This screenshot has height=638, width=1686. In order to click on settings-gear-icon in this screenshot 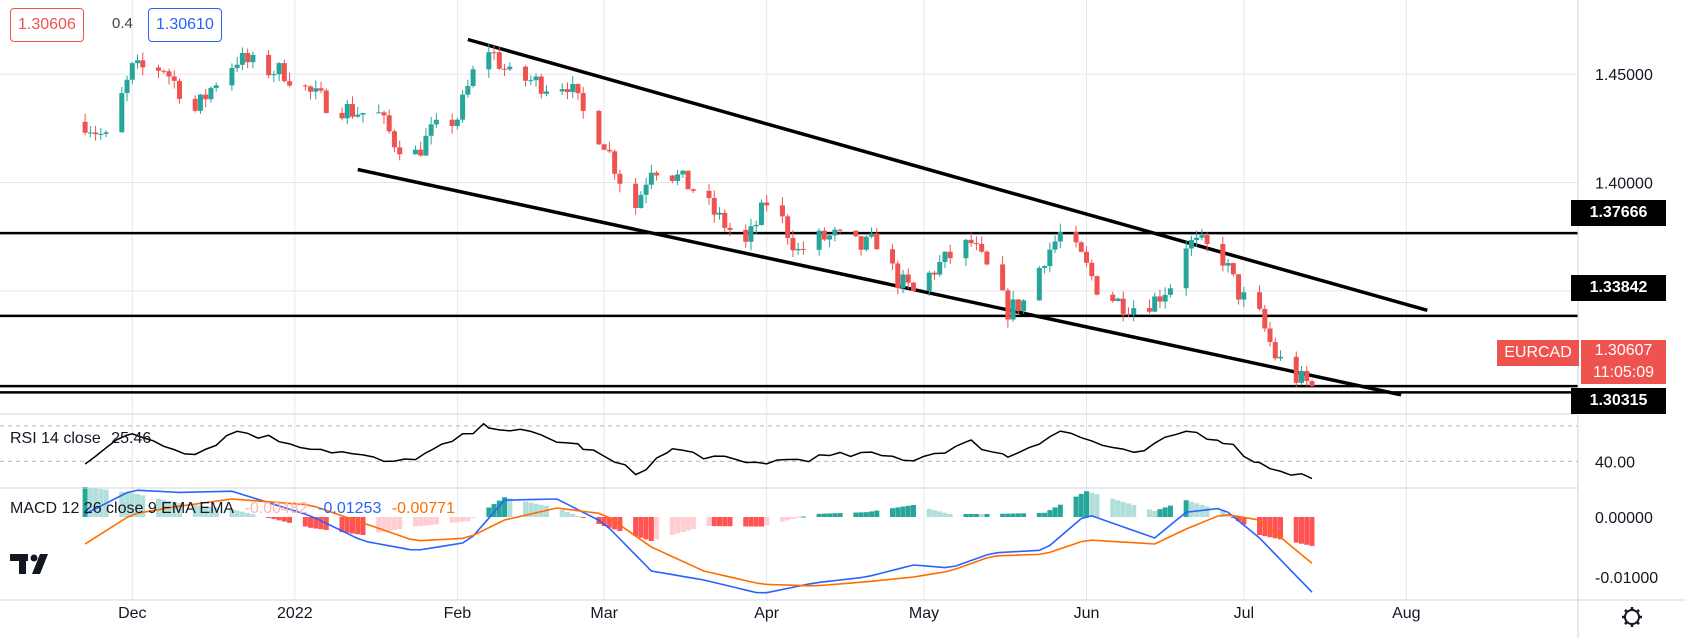, I will do `click(1632, 617)`.